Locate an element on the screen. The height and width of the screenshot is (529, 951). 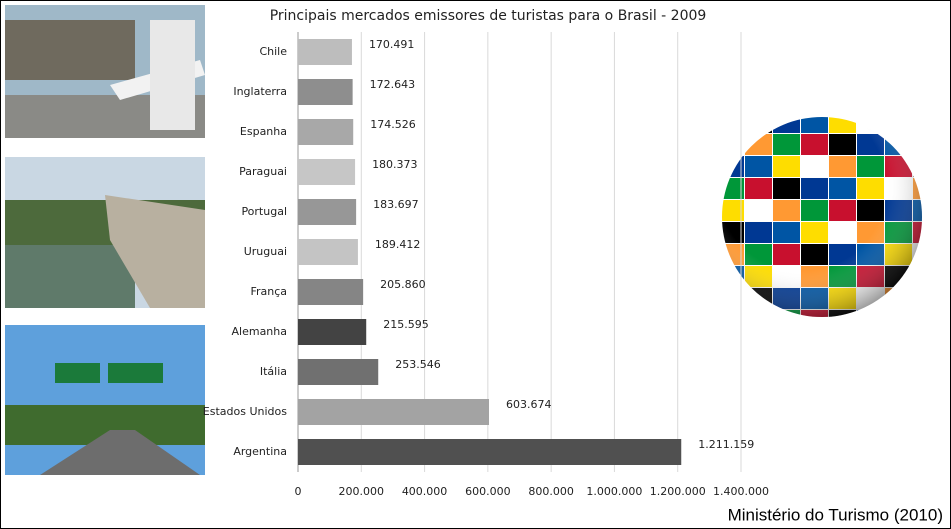
y-tick-label: Argentina is located at coordinates (260, 451).